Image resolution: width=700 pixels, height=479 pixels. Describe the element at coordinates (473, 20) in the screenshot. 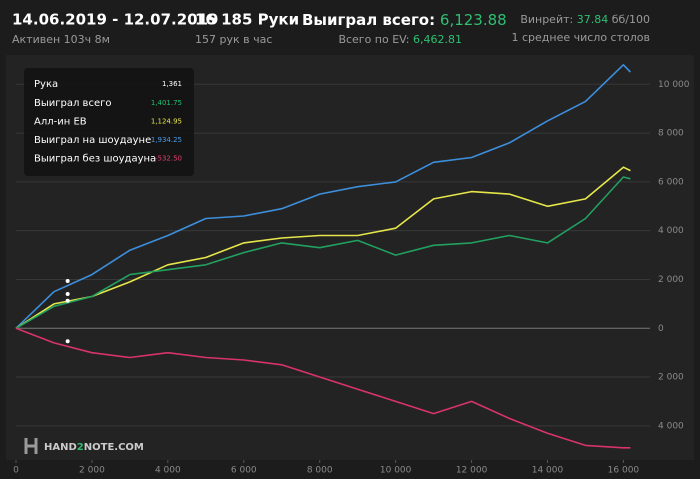

I see `won-value: 6,123.88` at that location.